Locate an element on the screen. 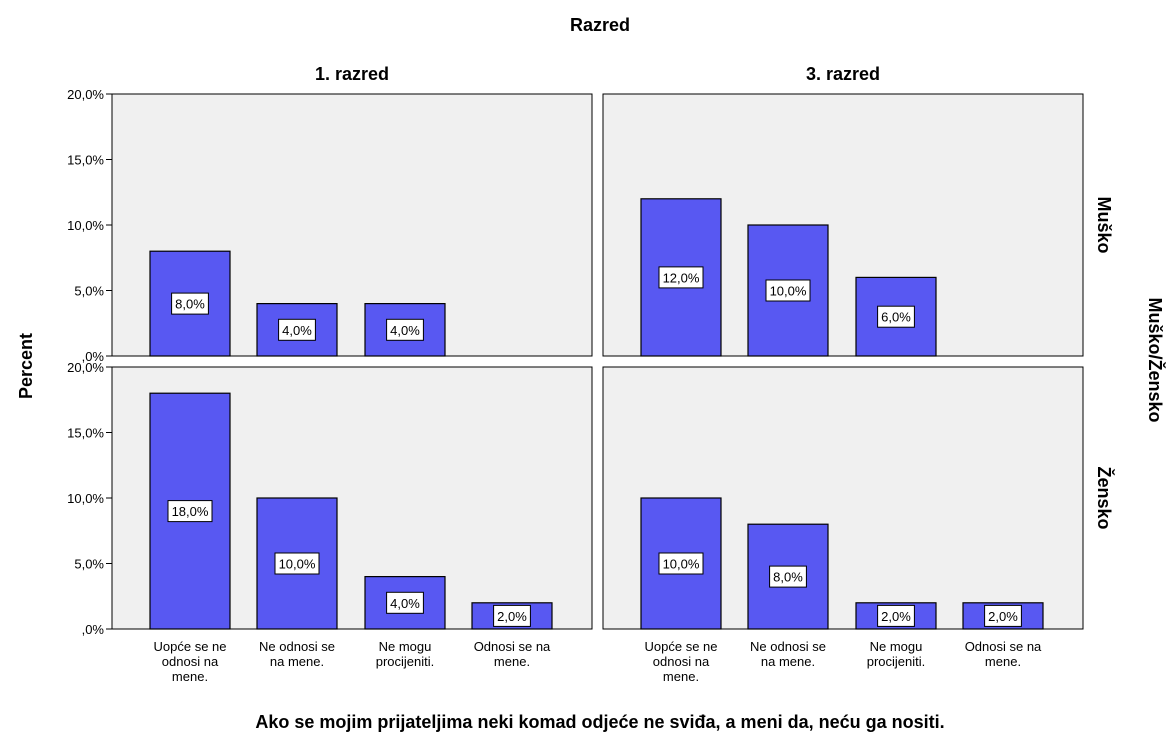 The width and height of the screenshot is (1167, 742). data-label: 6,0% is located at coordinates (896, 317).